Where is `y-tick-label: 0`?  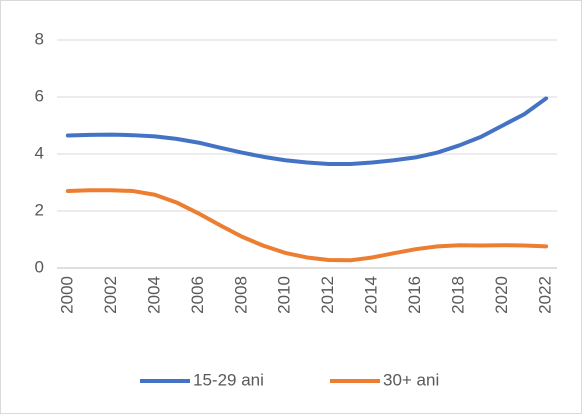
y-tick-label: 0 is located at coordinates (39, 266).